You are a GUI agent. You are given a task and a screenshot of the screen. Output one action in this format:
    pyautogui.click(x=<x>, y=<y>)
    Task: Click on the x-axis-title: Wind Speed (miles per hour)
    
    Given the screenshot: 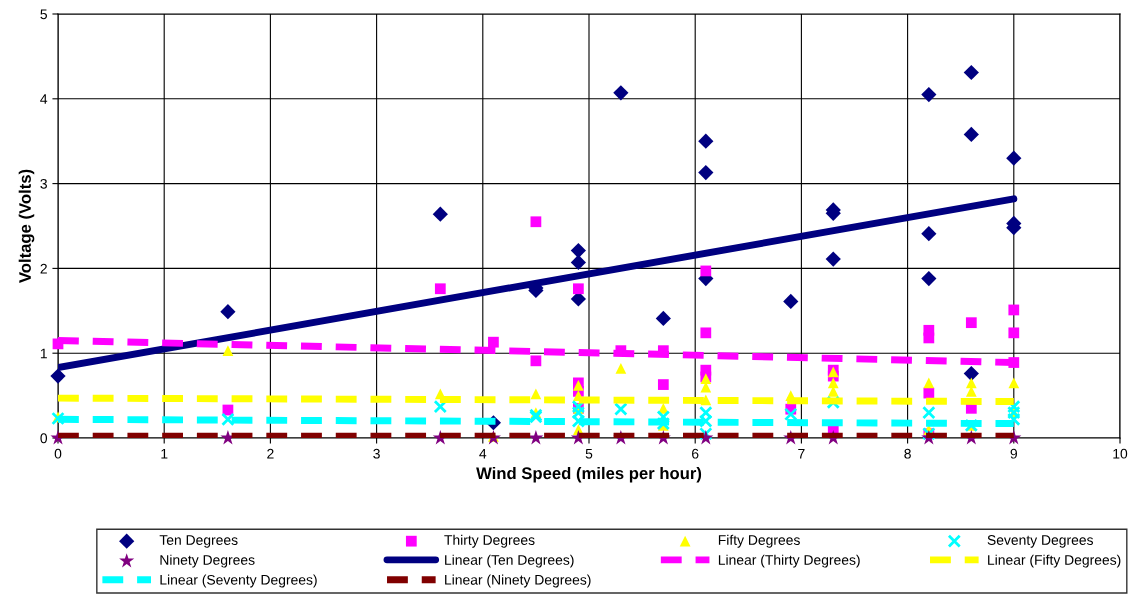 What is the action you would take?
    pyautogui.click(x=589, y=474)
    